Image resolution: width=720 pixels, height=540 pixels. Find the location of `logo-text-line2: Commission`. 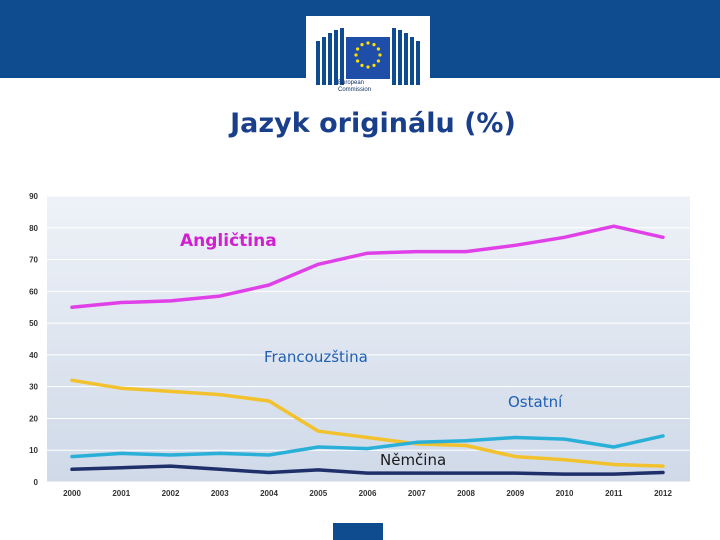

logo-text-line2: Commission is located at coordinates (355, 90).